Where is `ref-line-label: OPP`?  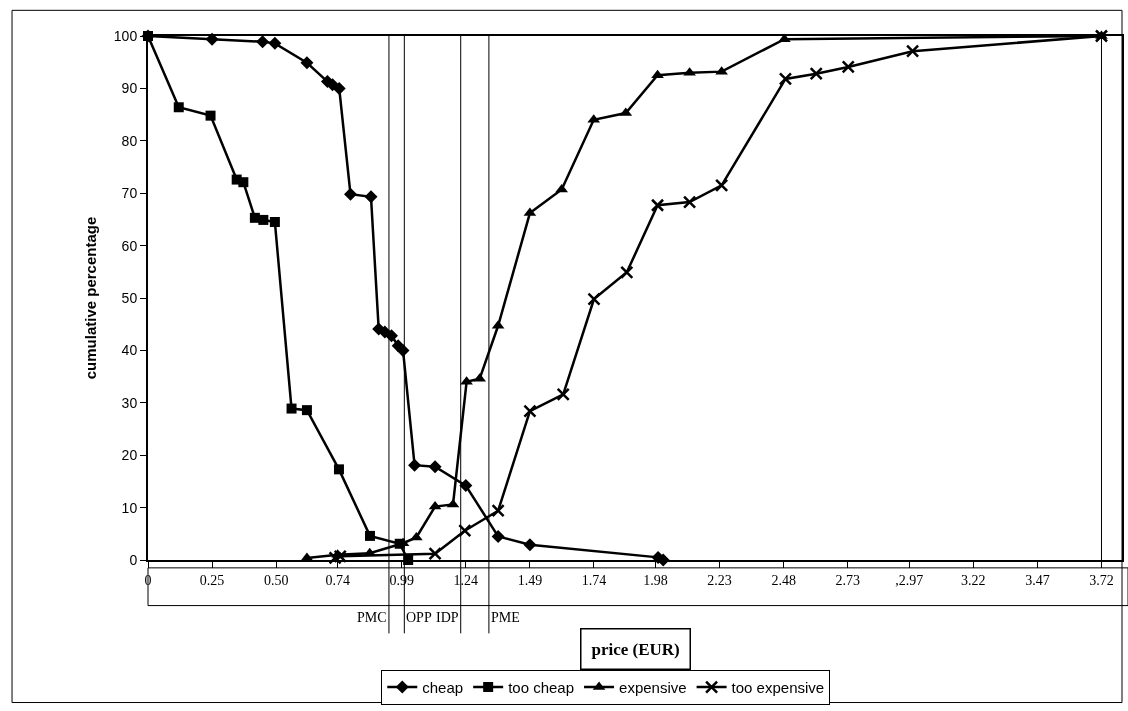
ref-line-label: OPP is located at coordinates (419, 617).